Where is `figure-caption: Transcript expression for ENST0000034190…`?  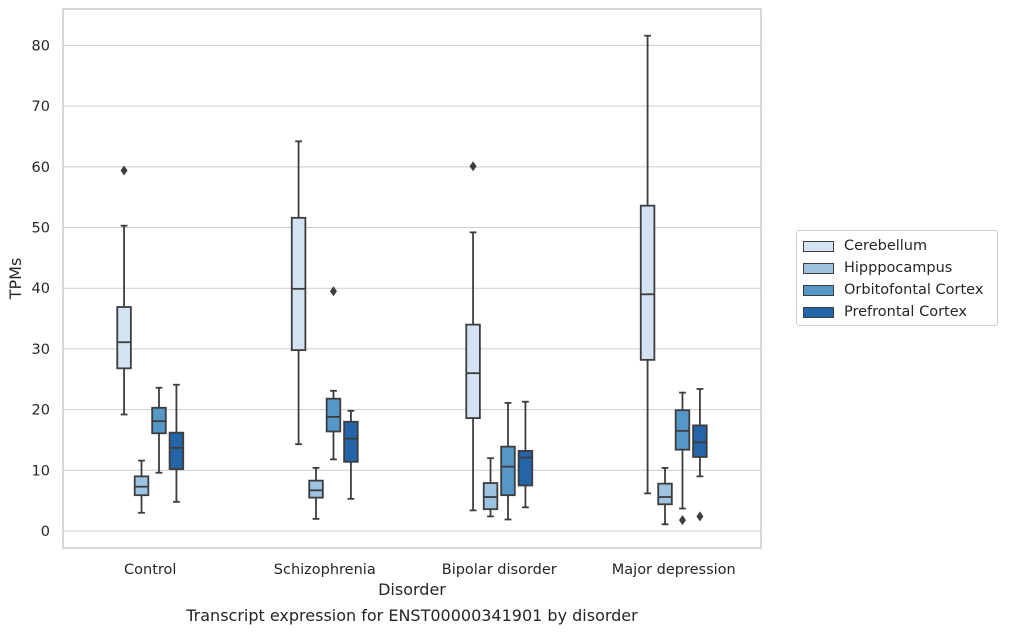 figure-caption: Transcript expression for ENST0000034190… is located at coordinates (412, 615).